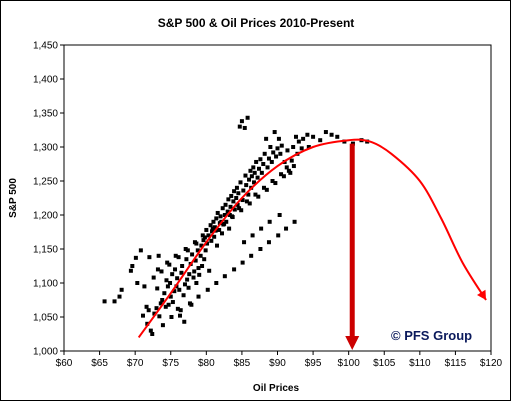 This screenshot has width=511, height=401. What do you see at coordinates (45, 216) in the screenshot?
I see `y-tick-label: 1,200` at bounding box center [45, 216].